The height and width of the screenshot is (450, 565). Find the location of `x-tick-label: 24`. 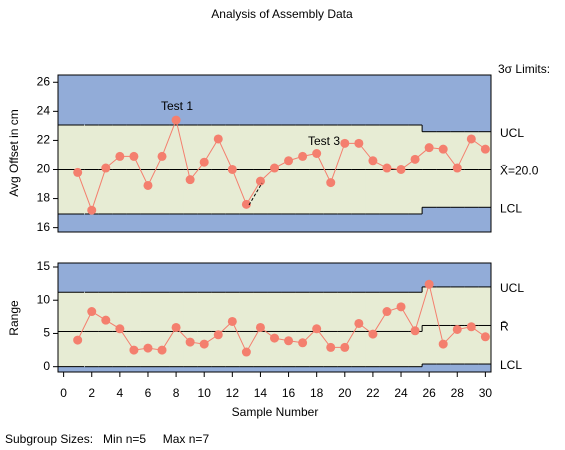

x-tick-label: 24 is located at coordinates (401, 393).